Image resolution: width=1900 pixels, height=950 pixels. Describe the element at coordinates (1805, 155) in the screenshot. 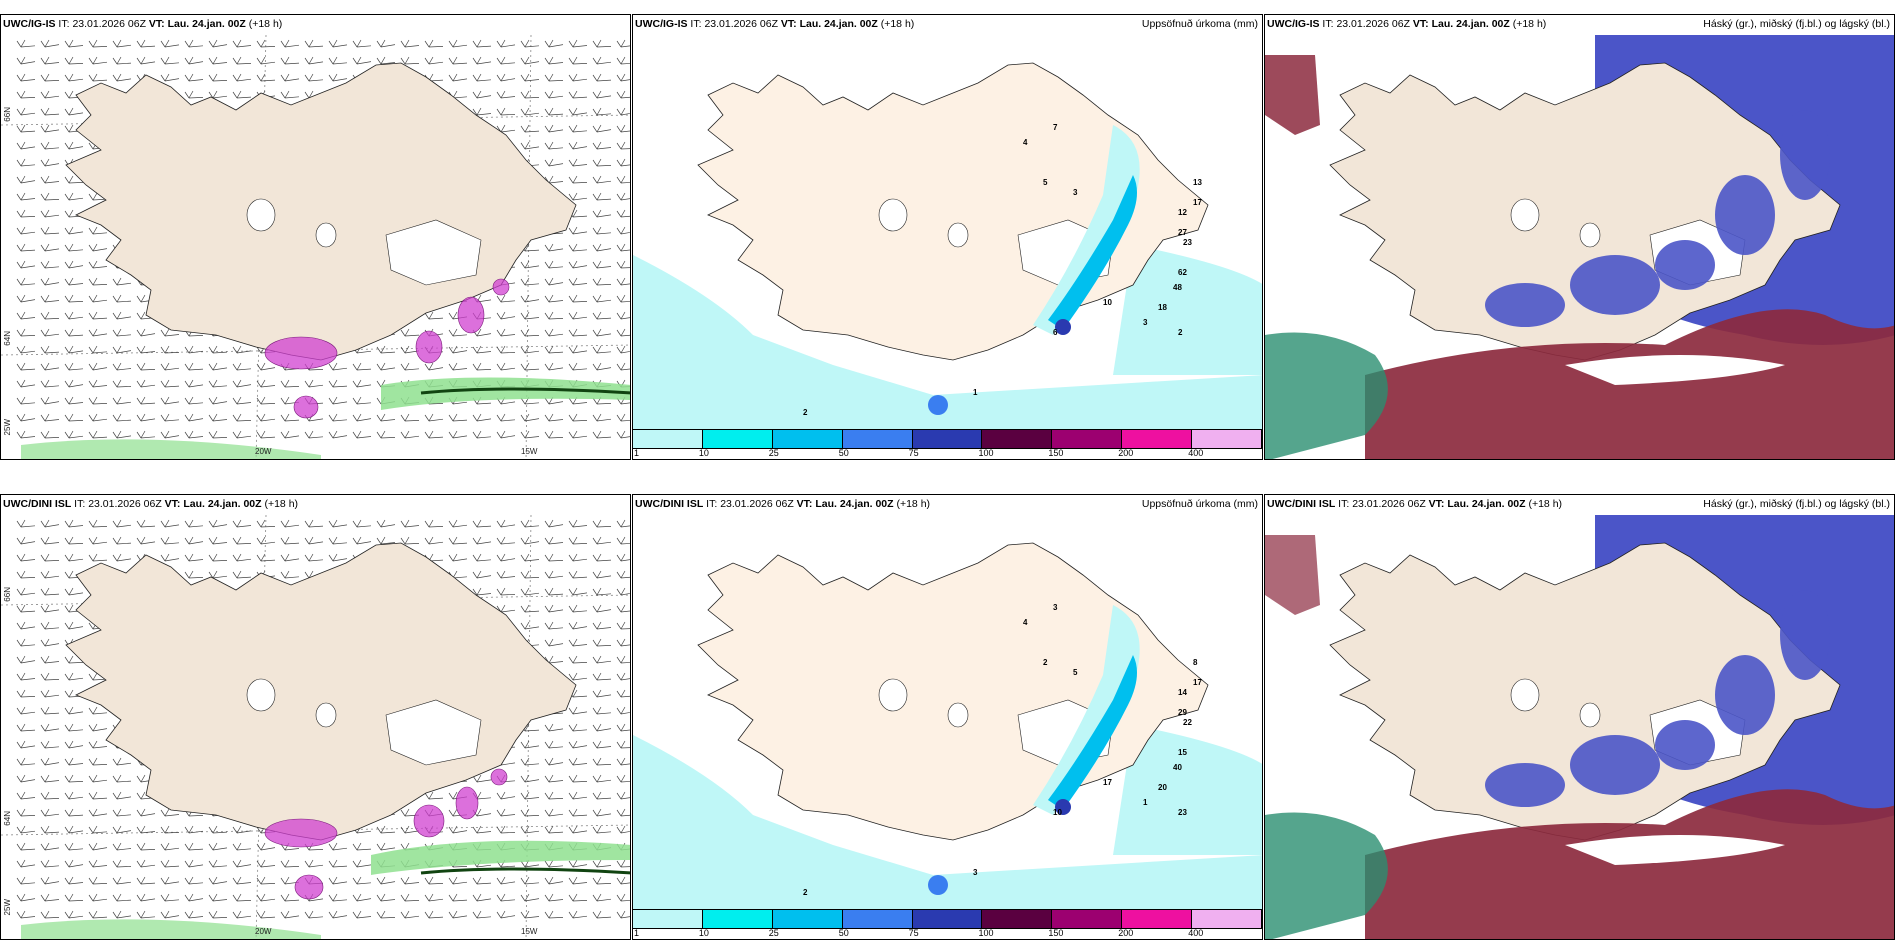

I see `cloud-mid-patch` at that location.